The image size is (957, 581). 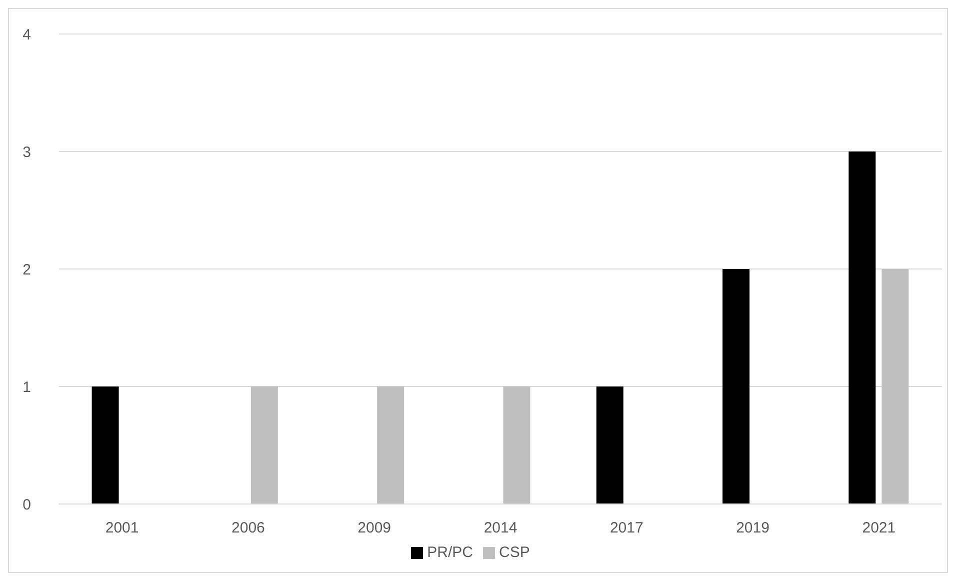 What do you see at coordinates (627, 528) in the screenshot?
I see `x-tick-label: 2017` at bounding box center [627, 528].